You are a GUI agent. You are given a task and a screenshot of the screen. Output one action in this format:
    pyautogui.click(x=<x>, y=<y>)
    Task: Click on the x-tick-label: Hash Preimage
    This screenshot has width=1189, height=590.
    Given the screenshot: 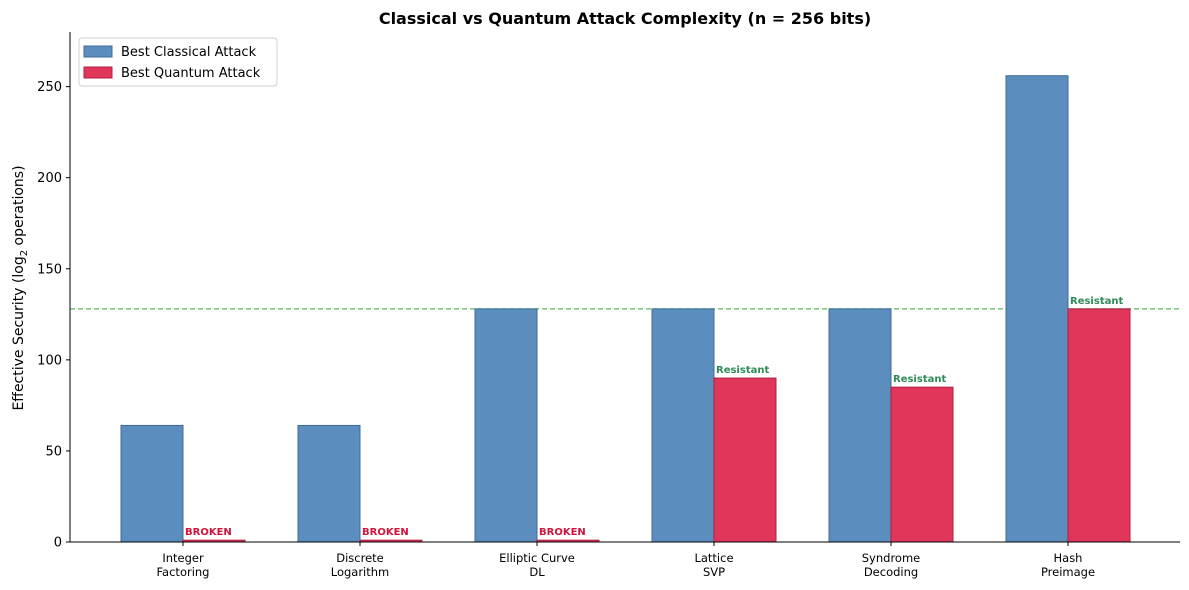 What is the action you would take?
    pyautogui.click(x=1068, y=565)
    